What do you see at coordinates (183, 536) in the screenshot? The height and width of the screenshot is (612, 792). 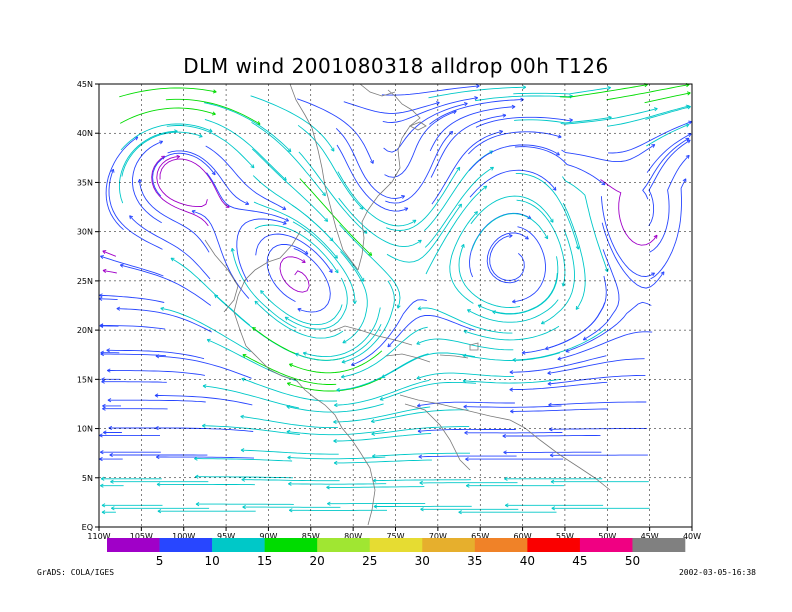 I see `x-tick-label: 100W` at bounding box center [183, 536].